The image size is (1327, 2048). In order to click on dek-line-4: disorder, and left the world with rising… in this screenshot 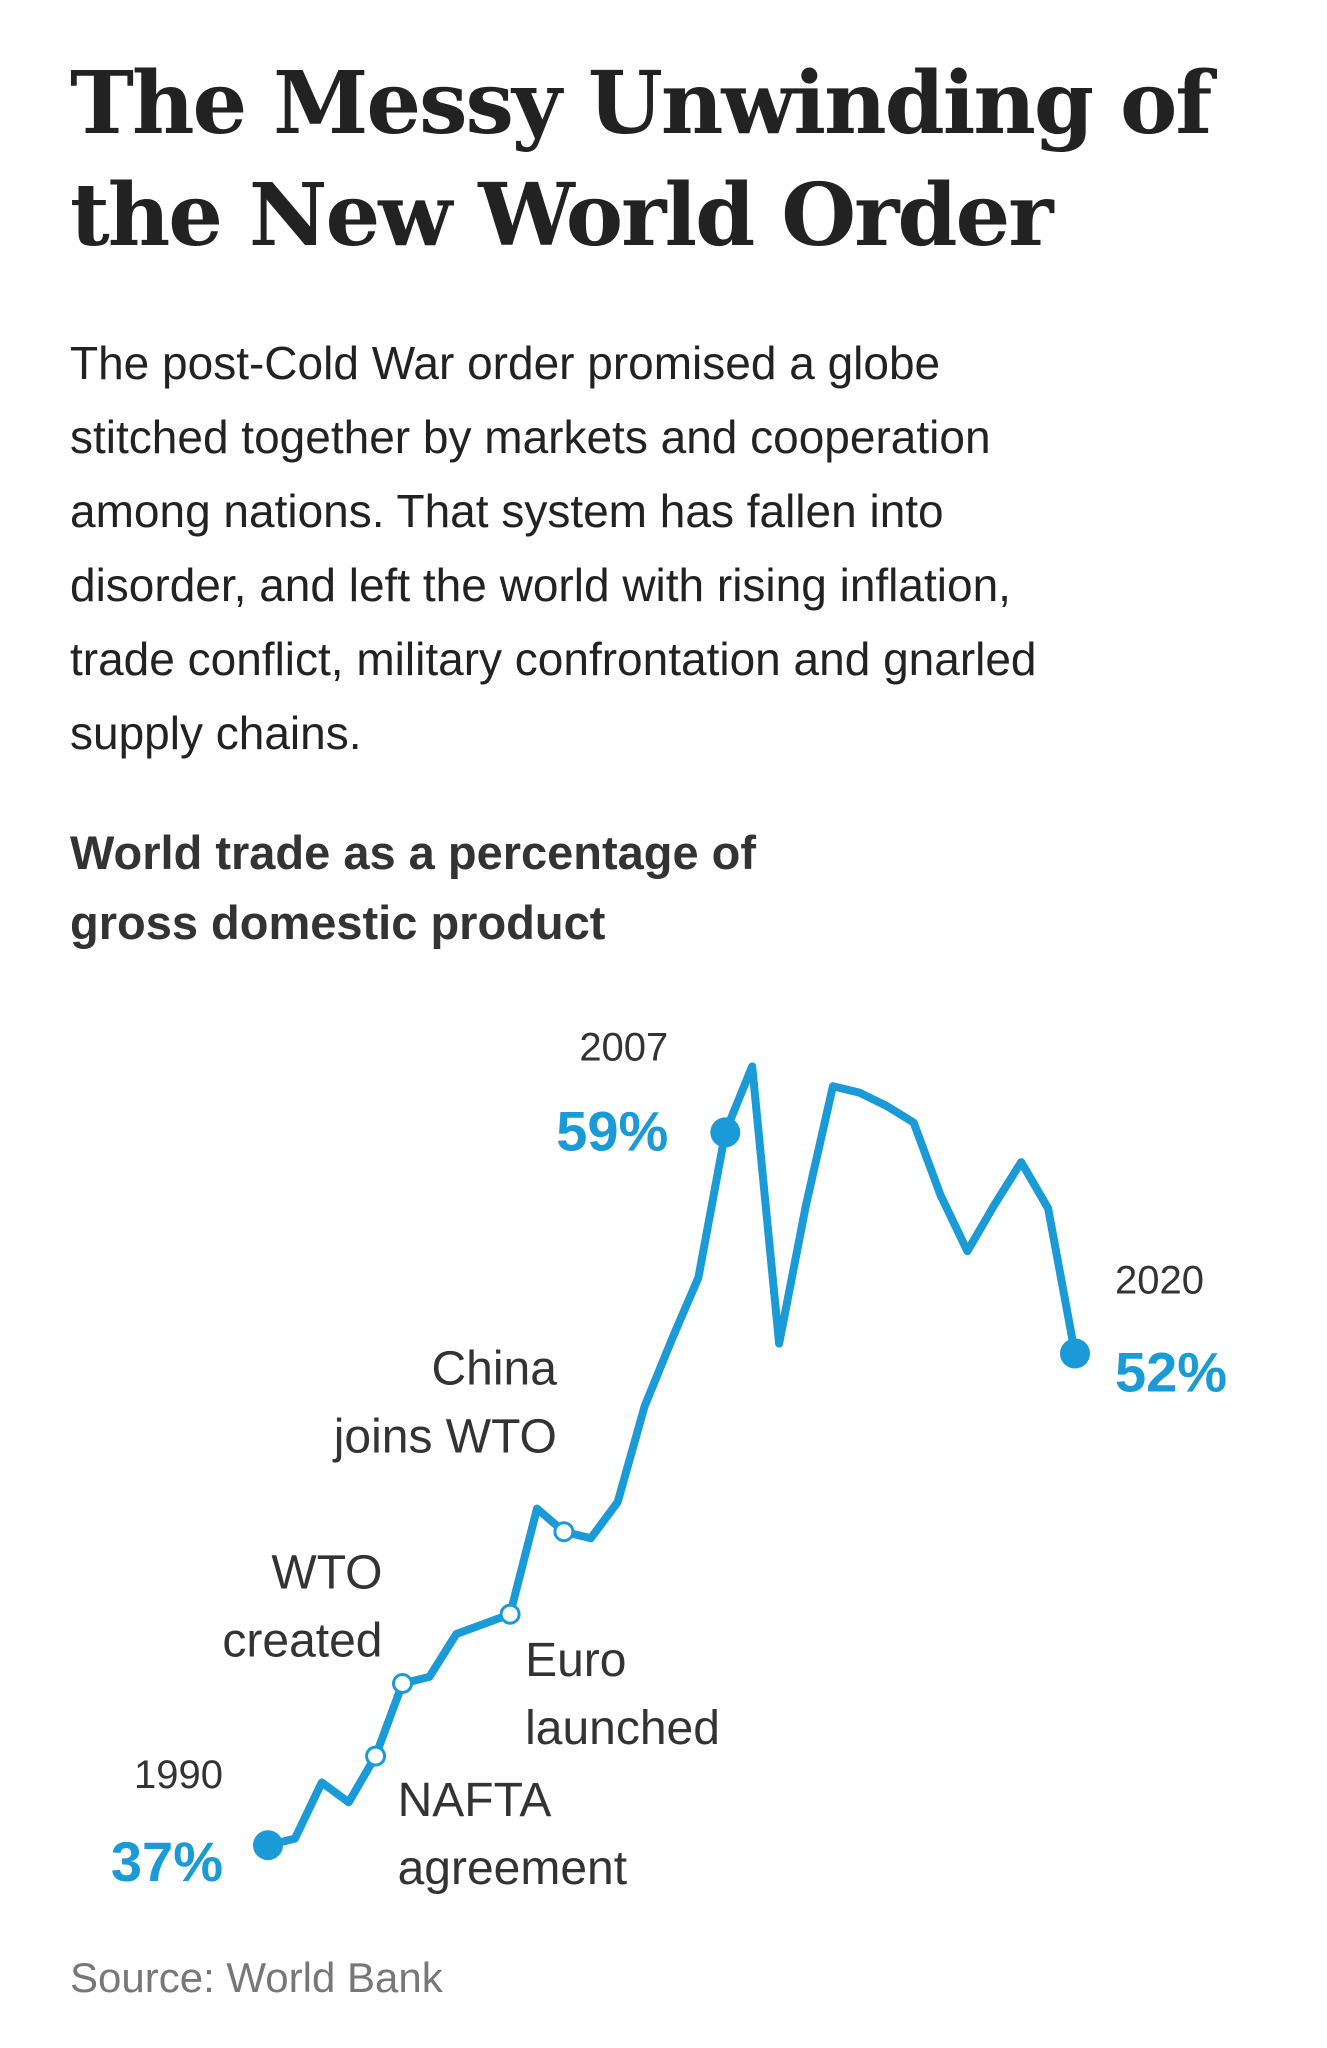, I will do `click(540, 585)`.